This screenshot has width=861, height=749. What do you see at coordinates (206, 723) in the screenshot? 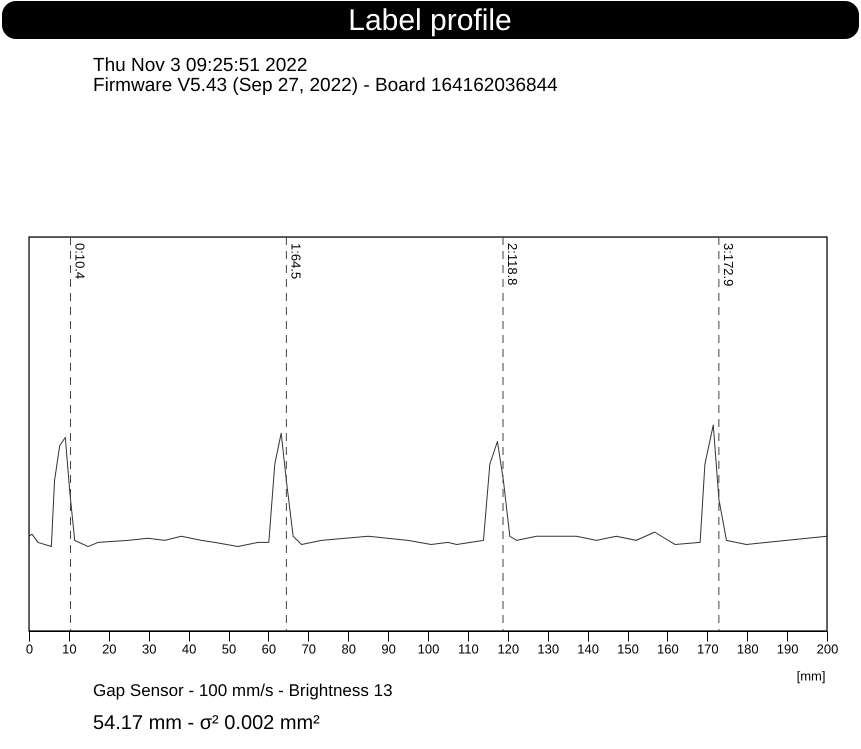
I see `text: 54.17 mm - σ² 0.002 mm²` at bounding box center [206, 723].